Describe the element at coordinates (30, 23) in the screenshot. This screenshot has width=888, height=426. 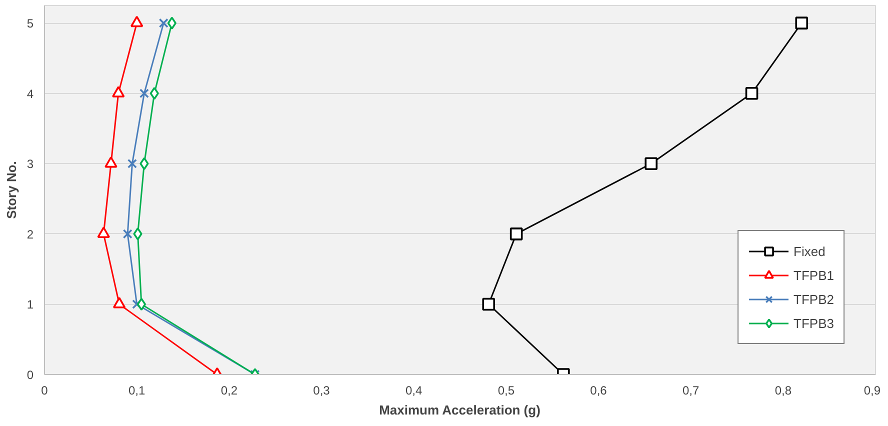
I see `y-tick-label: 5` at that location.